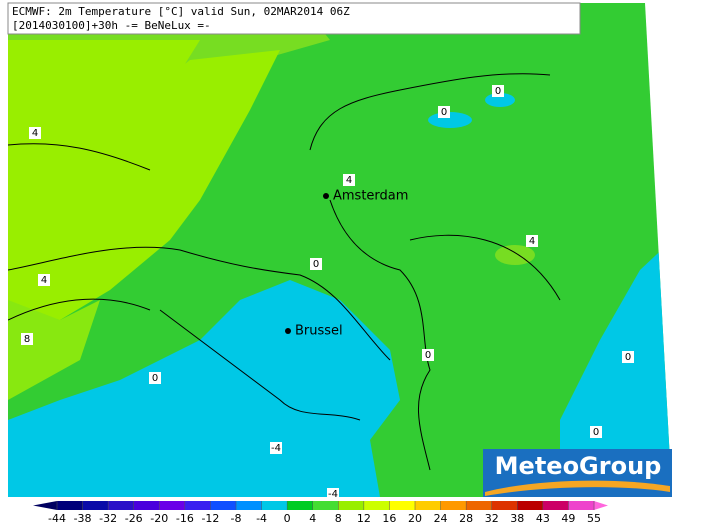 This screenshot has width=725, height=525. Describe the element at coordinates (441, 518) in the screenshot. I see `colorbar-label: 24` at that location.